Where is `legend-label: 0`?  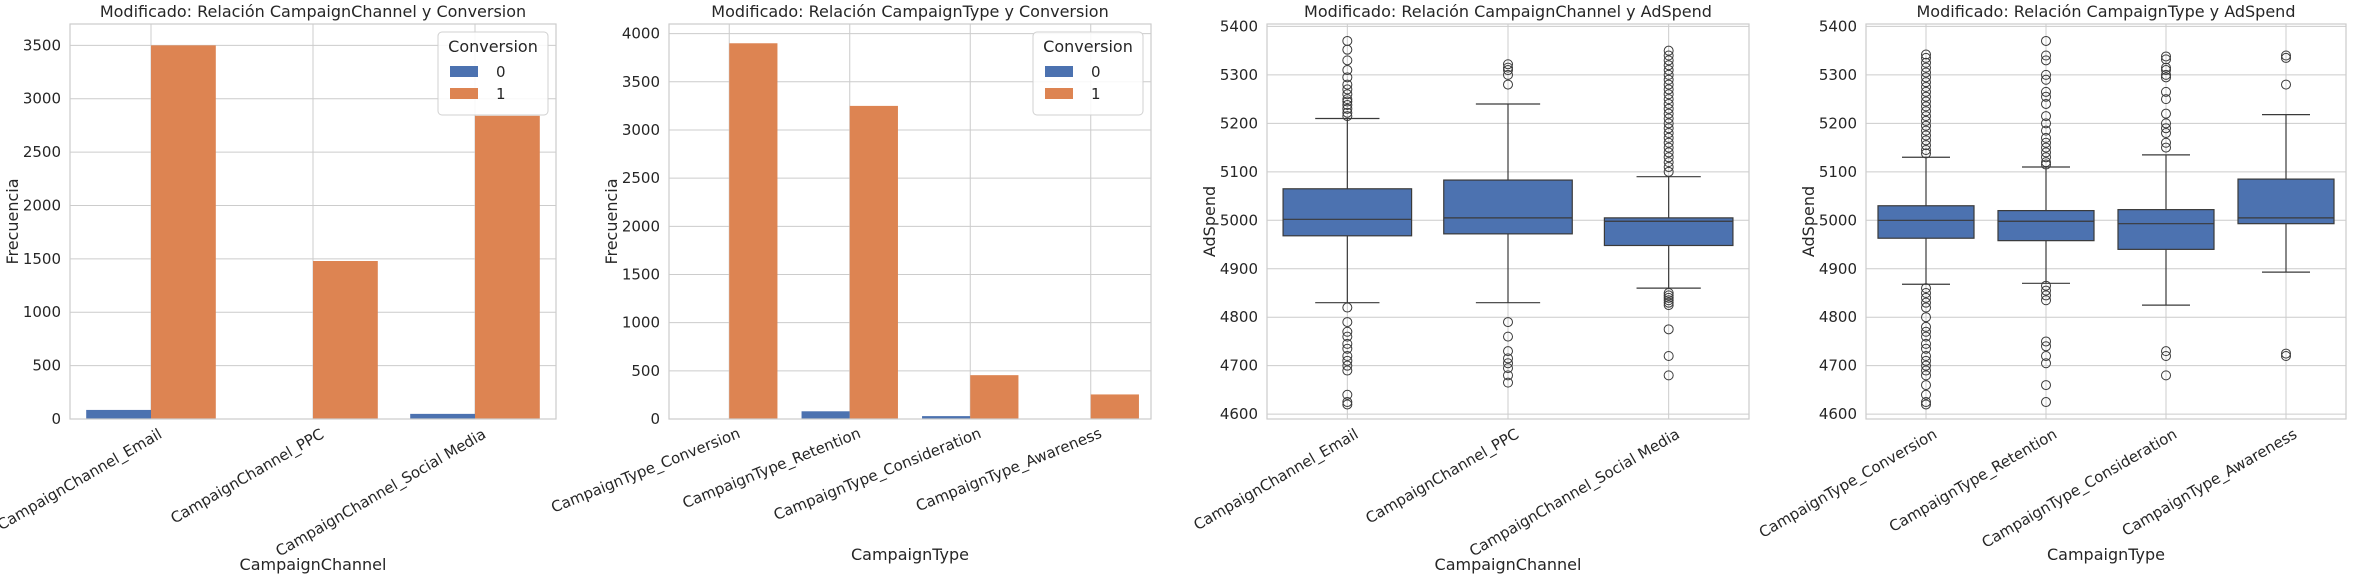
legend-label: 0 is located at coordinates (501, 72).